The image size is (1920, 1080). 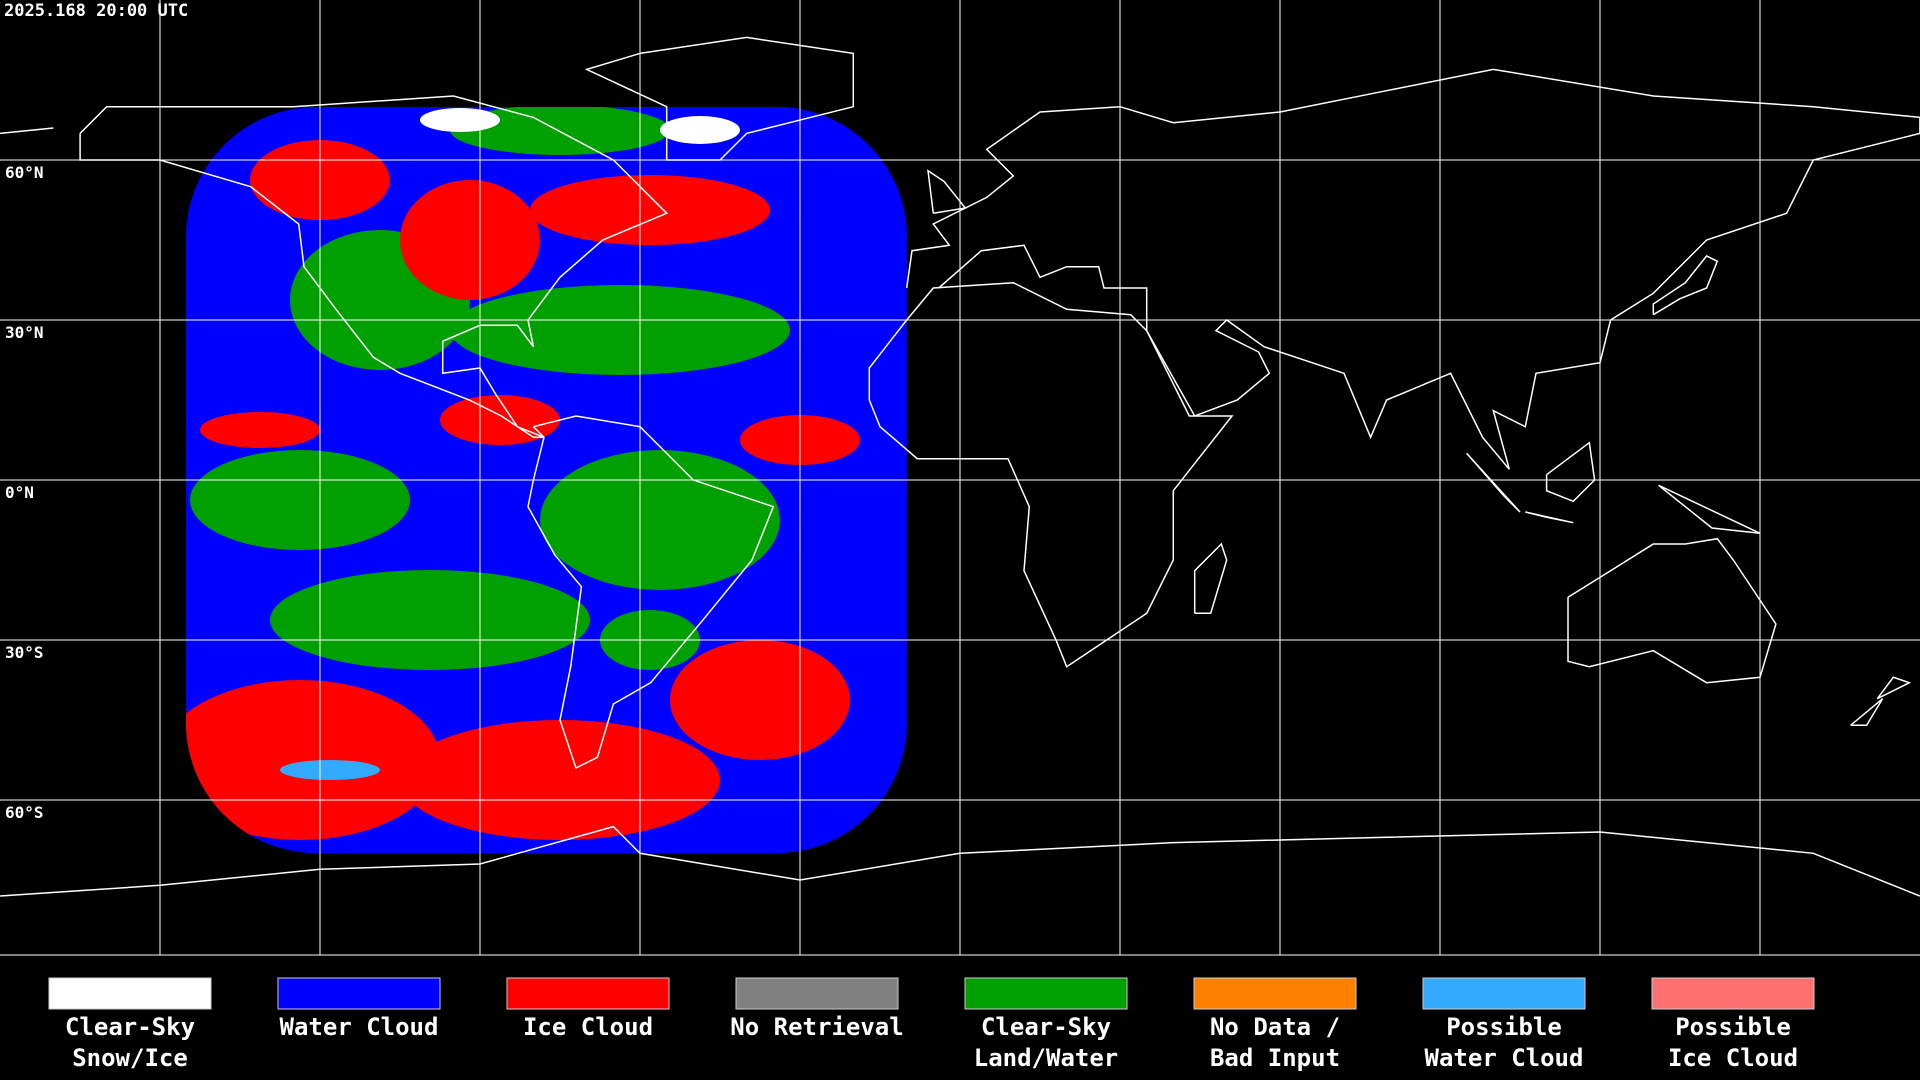 What do you see at coordinates (96, 11) in the screenshot?
I see `timestamp: 2025.168 20:00 UTC` at bounding box center [96, 11].